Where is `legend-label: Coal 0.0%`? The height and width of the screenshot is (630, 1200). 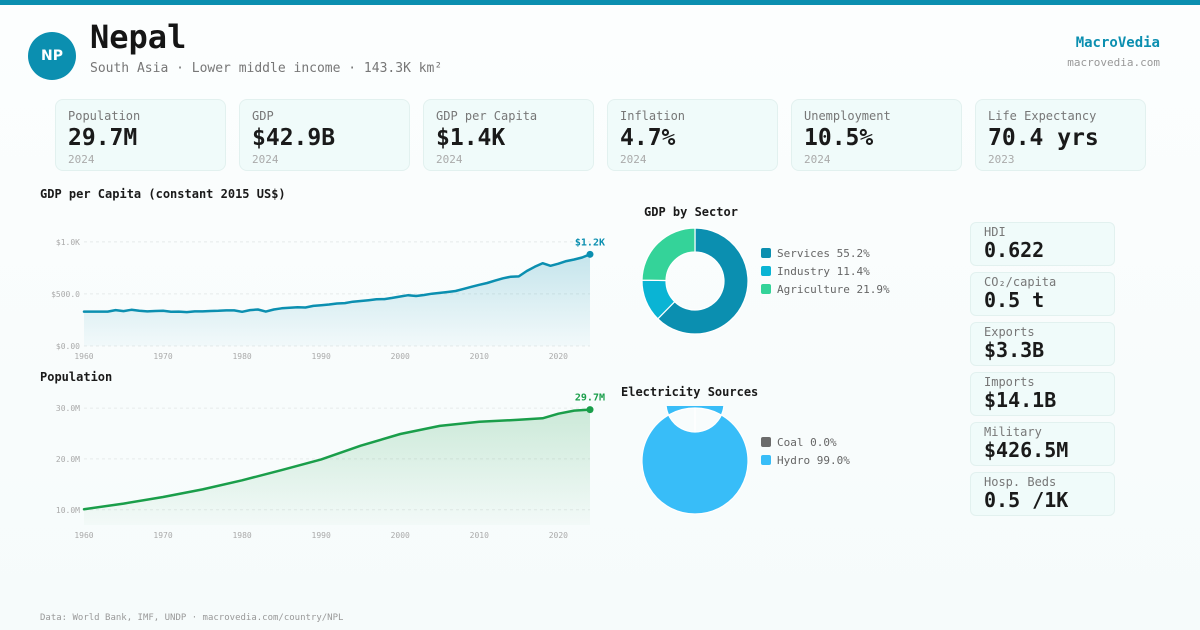 legend-label: Coal 0.0% is located at coordinates (807, 442).